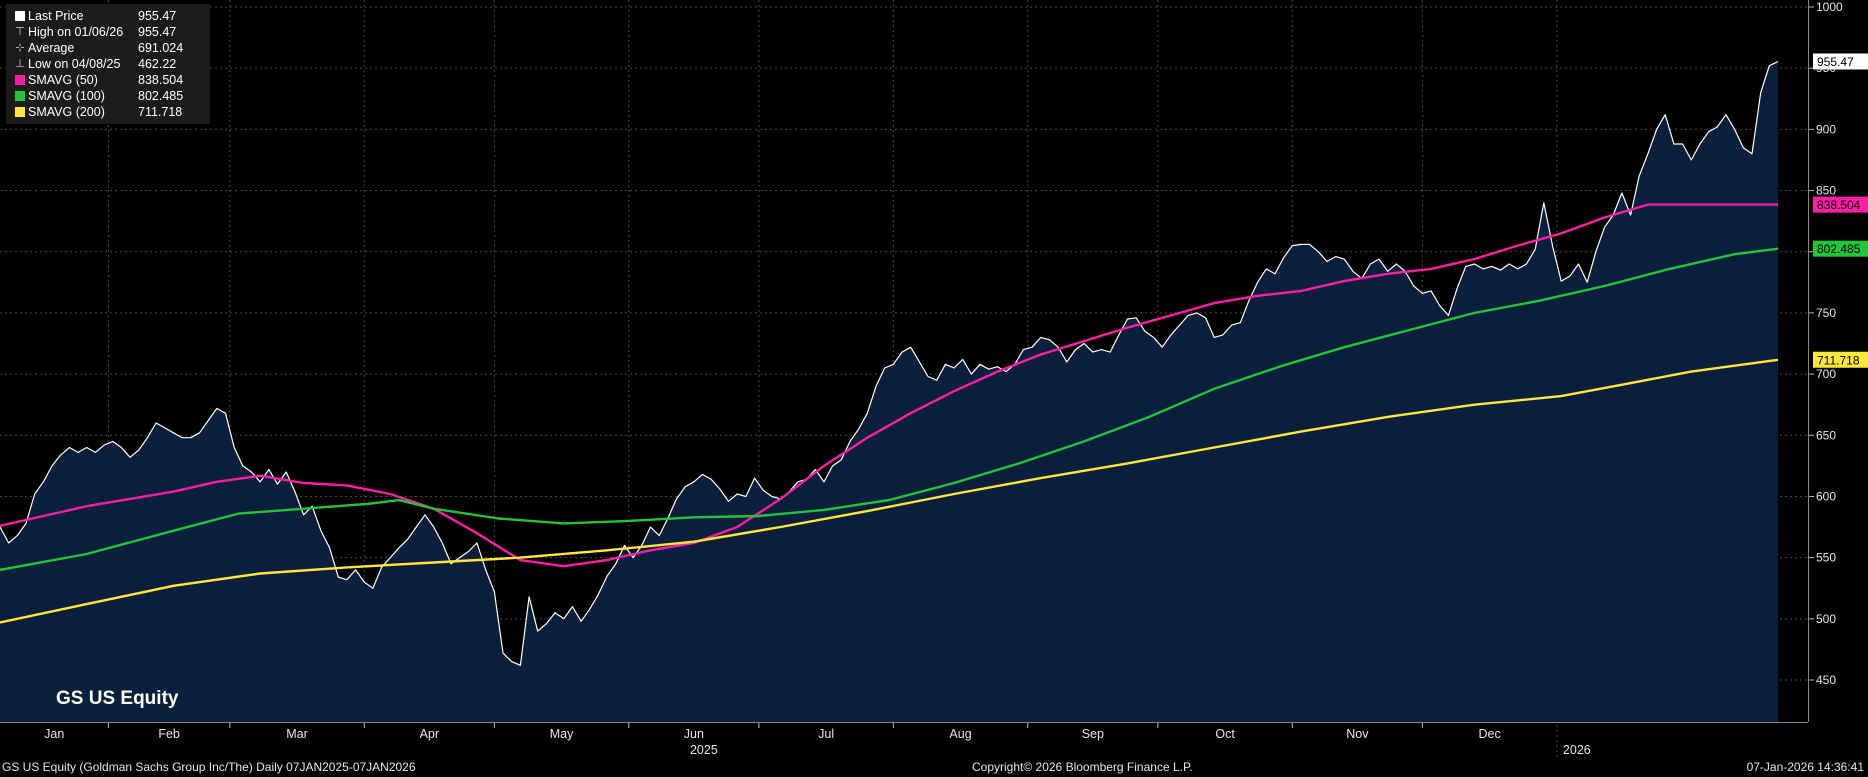 This screenshot has height=777, width=1868. I want to click on x-year-label: 2025, so click(704, 750).